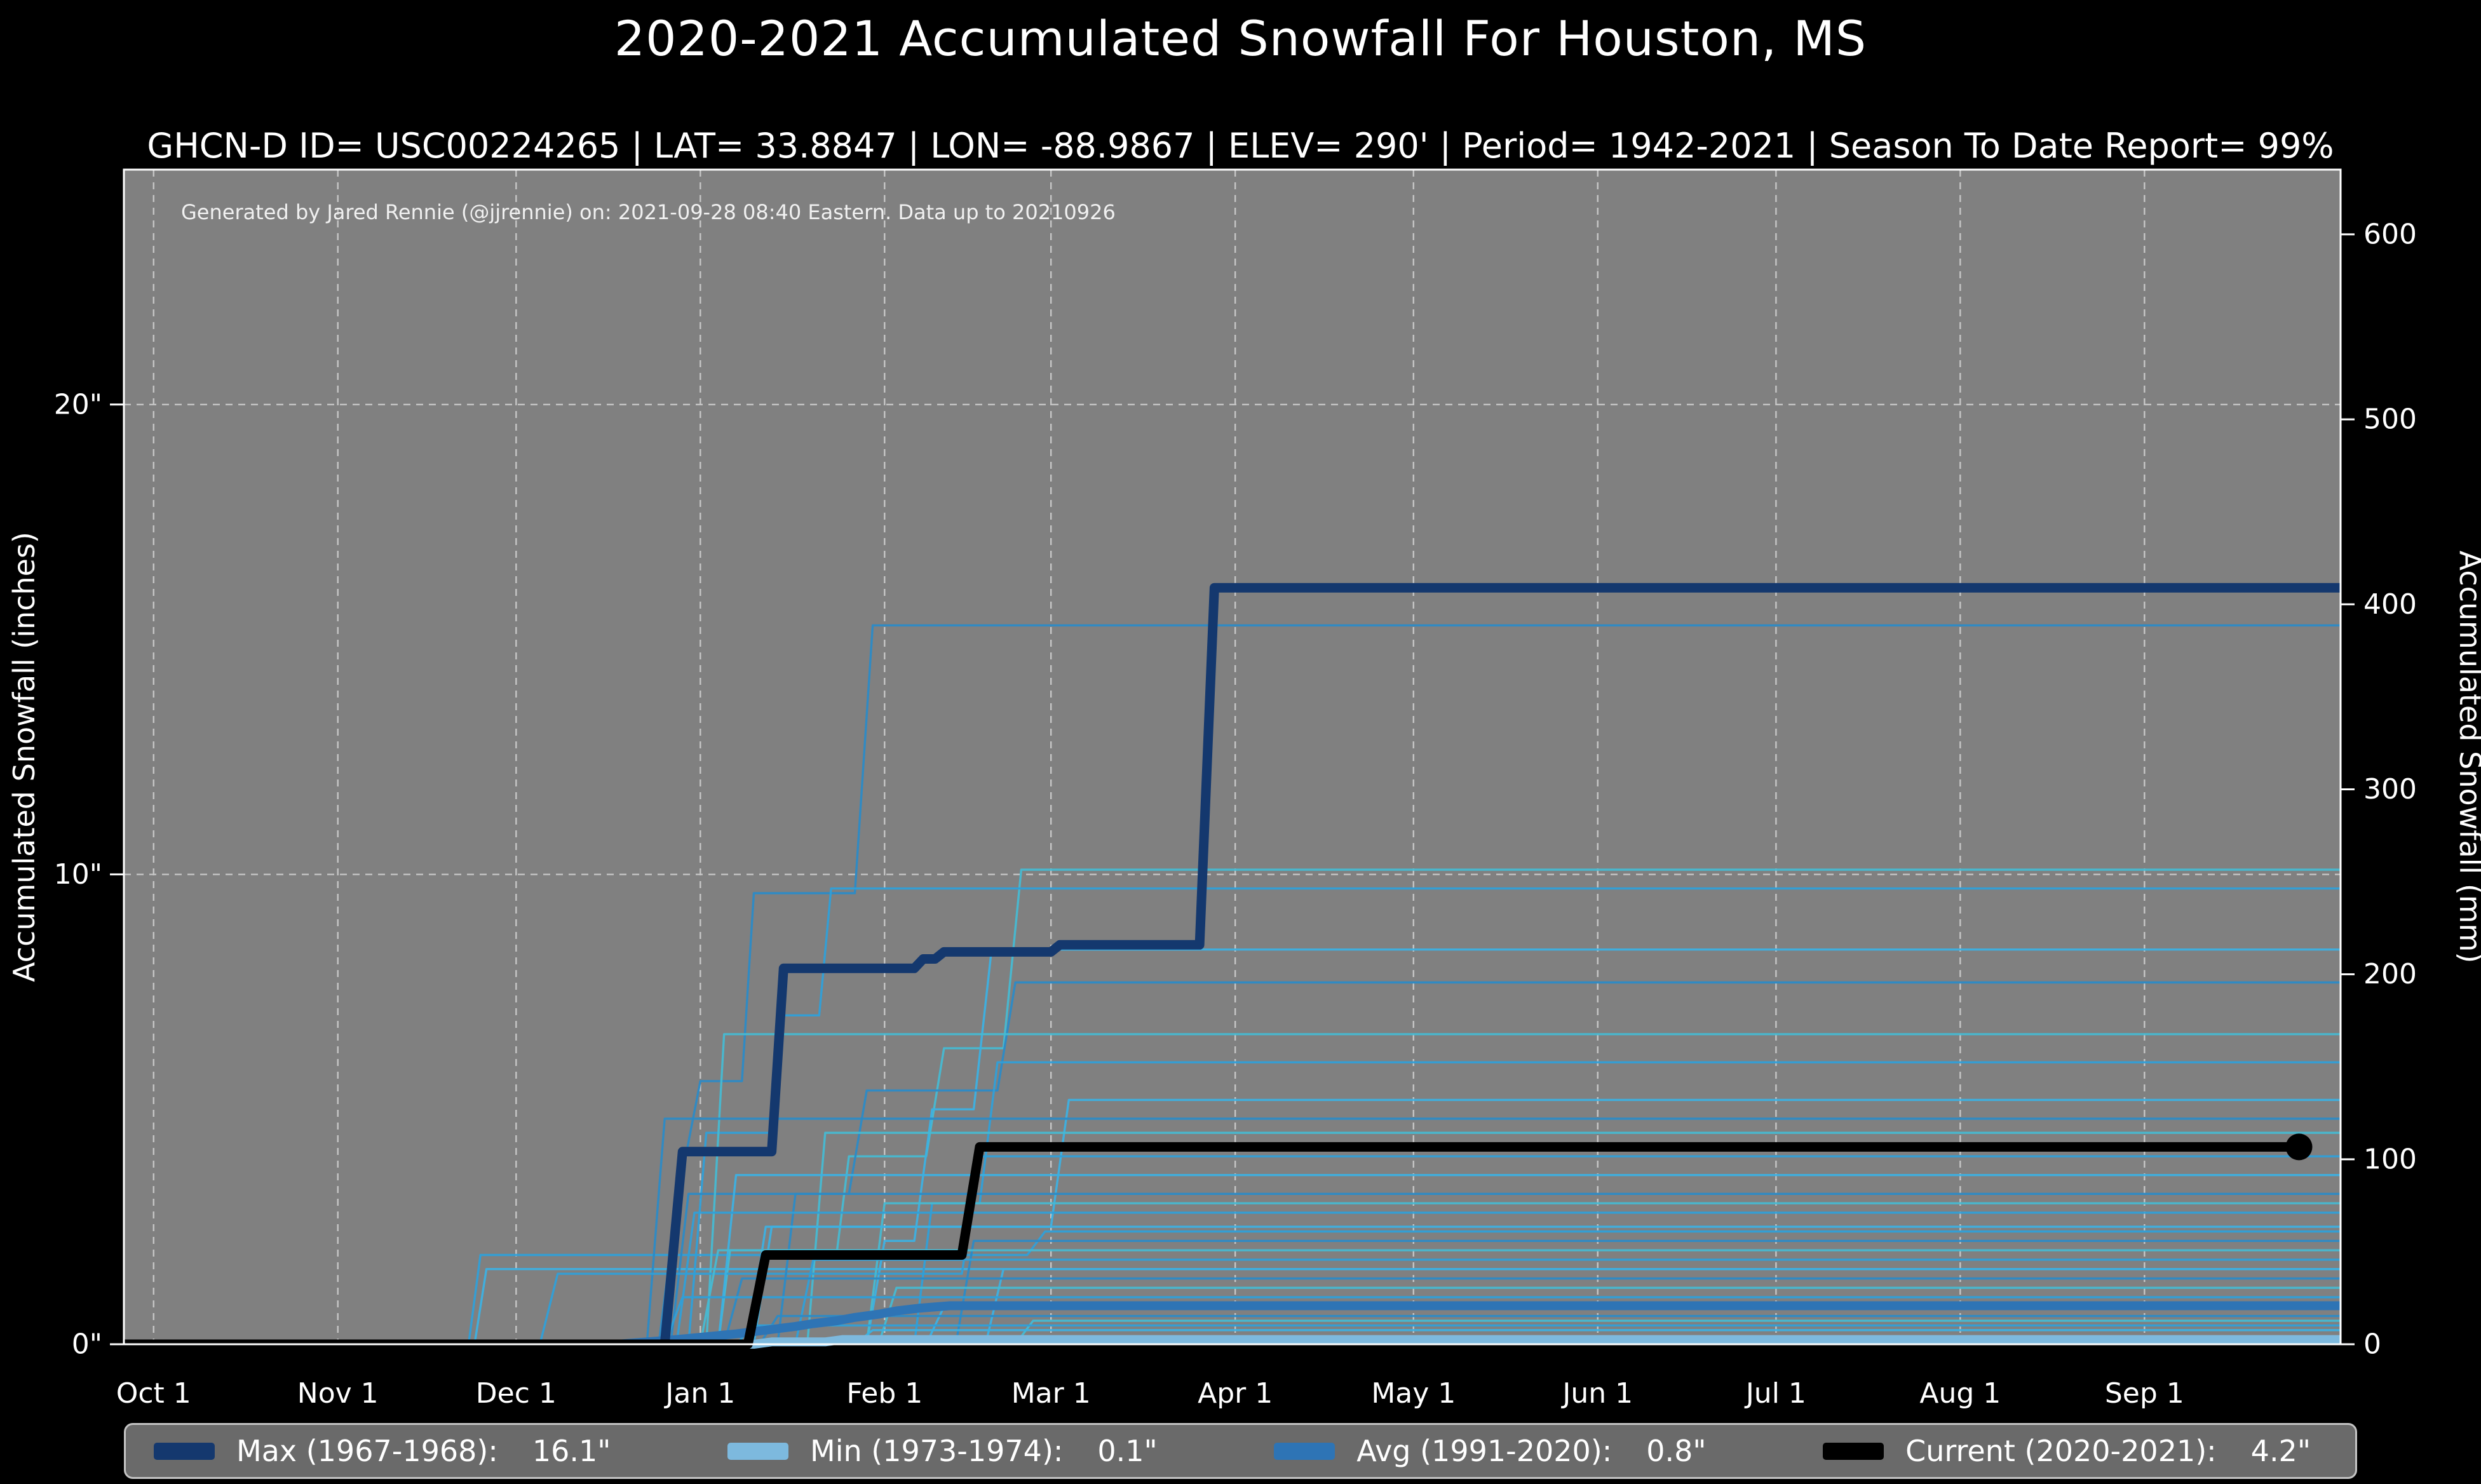 The width and height of the screenshot is (2481, 1484). Describe the element at coordinates (2390, 234) in the screenshot. I see `y-right-tick-label: 600` at that location.